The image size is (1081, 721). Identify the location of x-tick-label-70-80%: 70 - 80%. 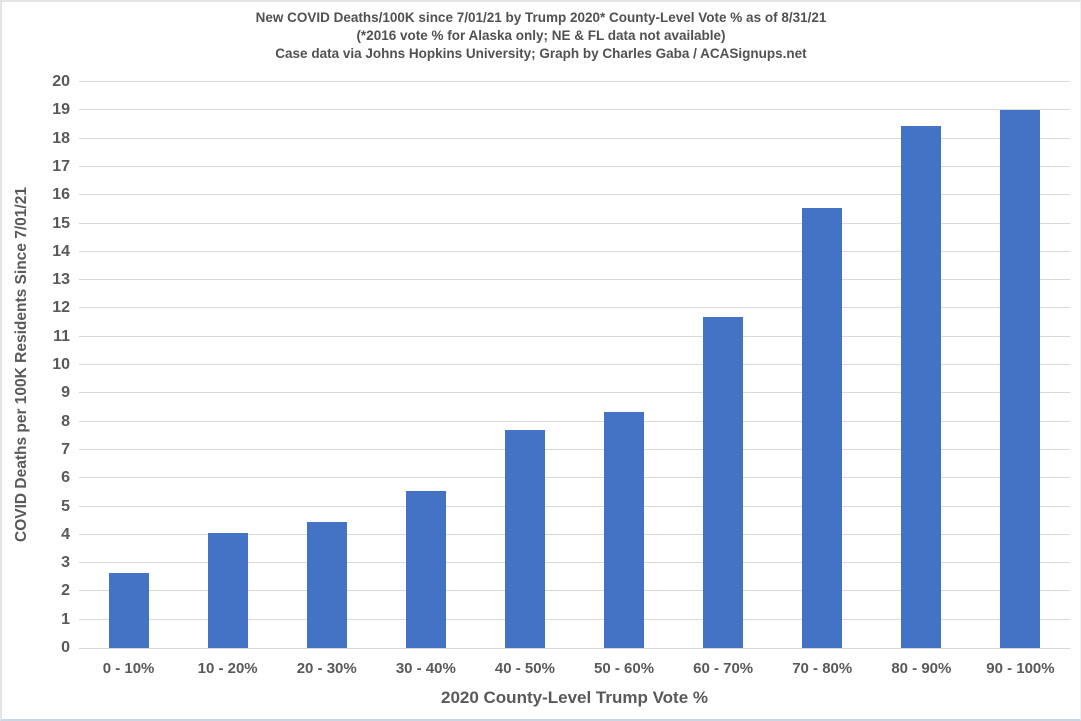
(822, 668).